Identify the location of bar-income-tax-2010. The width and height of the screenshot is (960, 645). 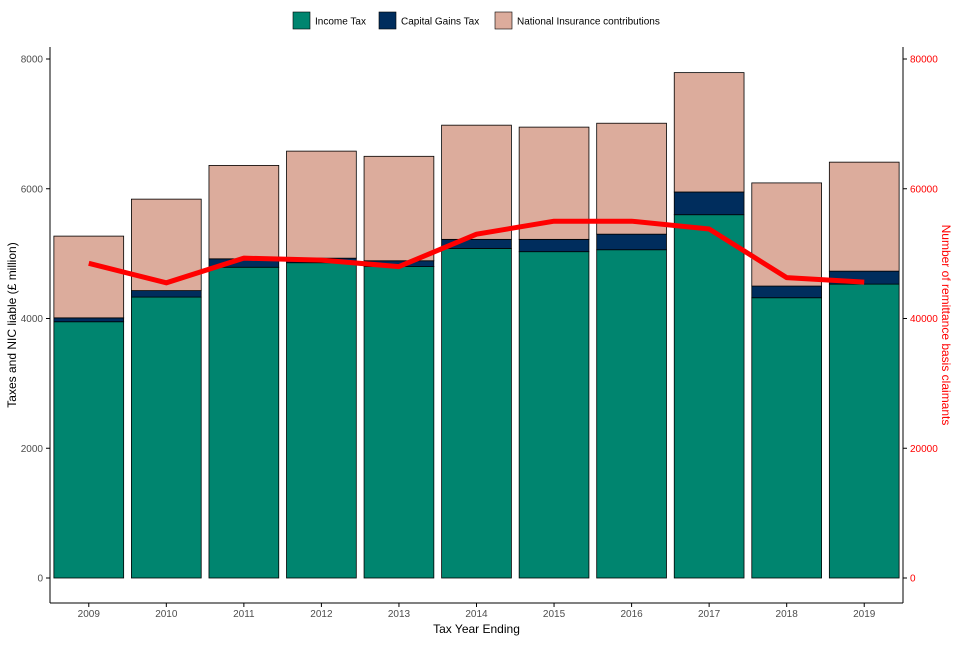
(166, 437).